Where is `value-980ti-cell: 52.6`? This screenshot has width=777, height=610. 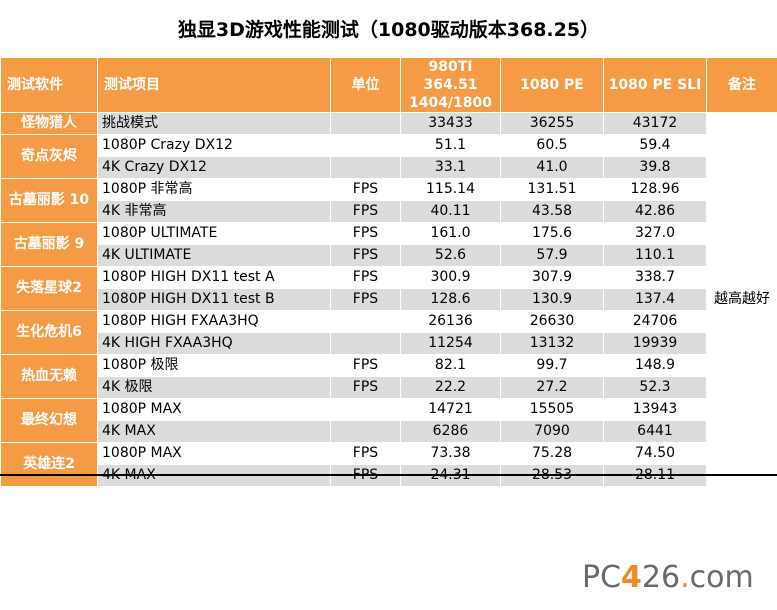
value-980ti-cell: 52.6 is located at coordinates (450, 255).